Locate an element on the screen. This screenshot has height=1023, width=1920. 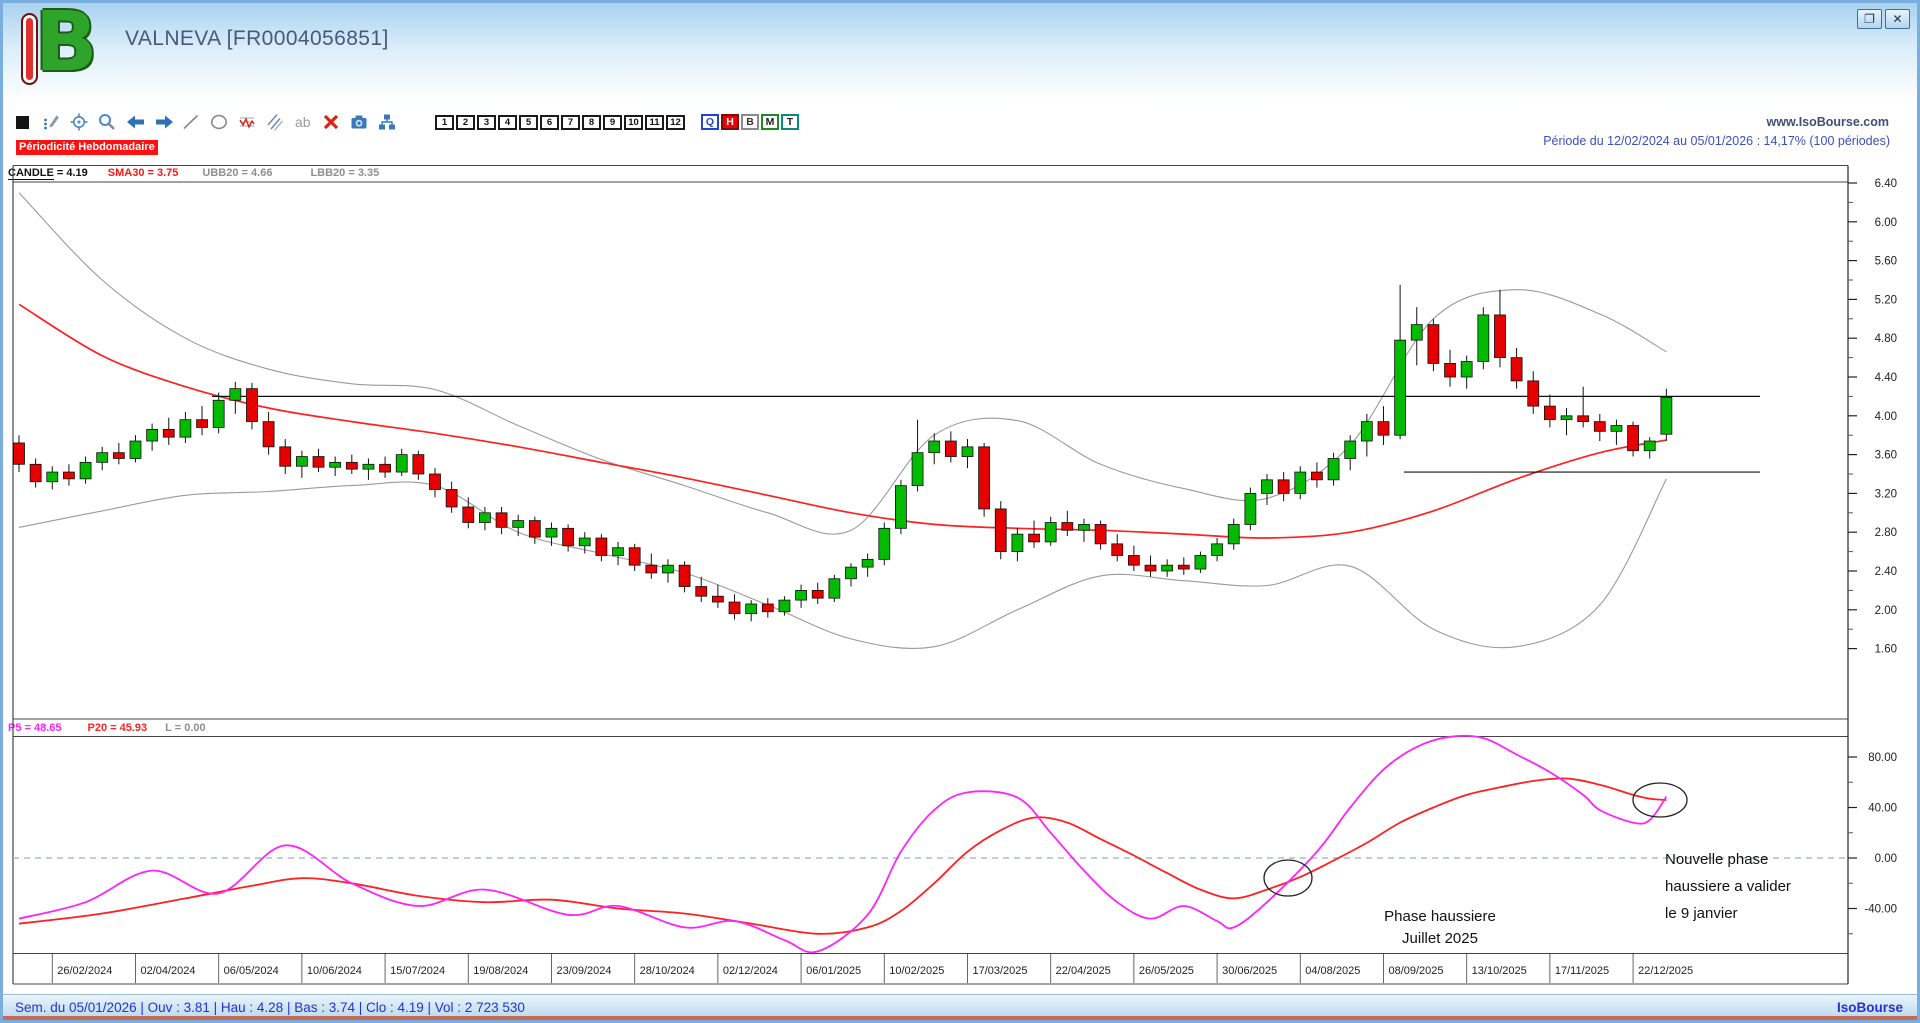
svg-text: 10/02/2025 is located at coordinates (916, 971).